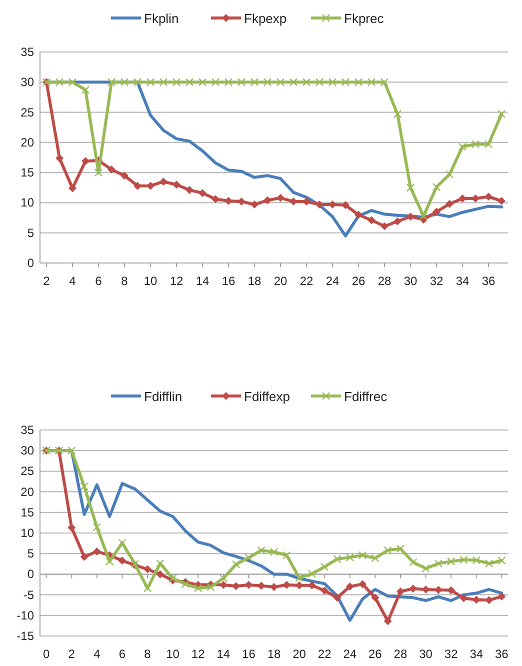 The image size is (522, 666). I want to click on x-tick-label: 0, so click(46, 654).